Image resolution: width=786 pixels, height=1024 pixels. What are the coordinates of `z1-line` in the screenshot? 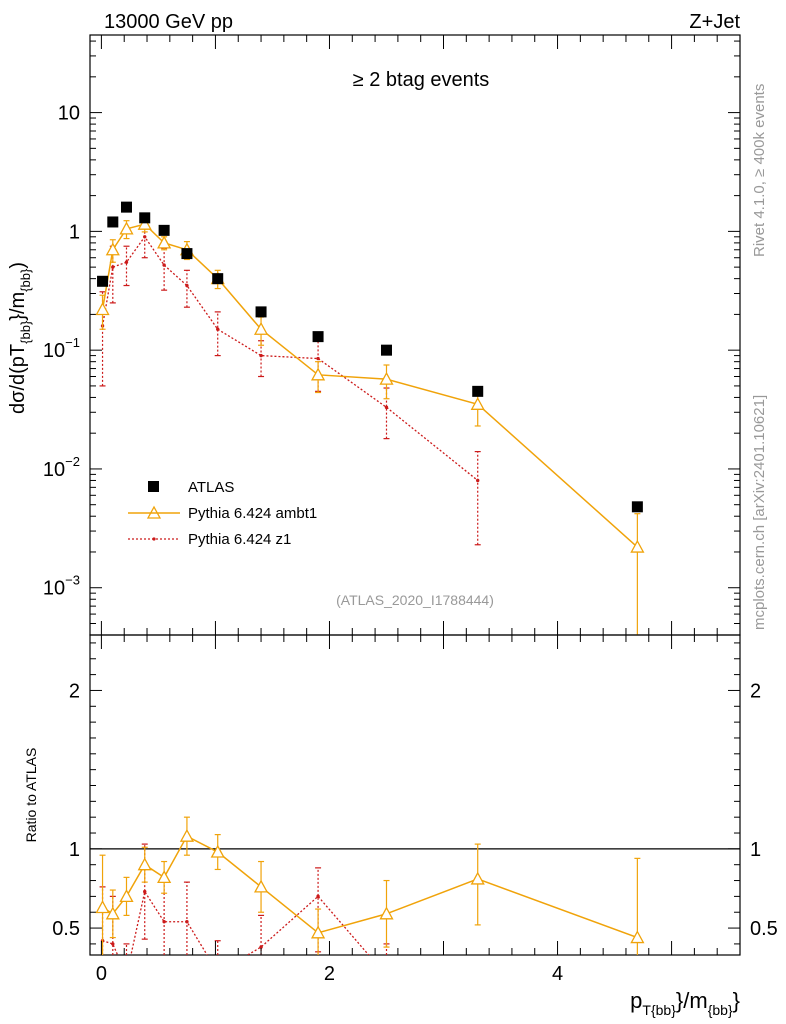 It's located at (290, 358).